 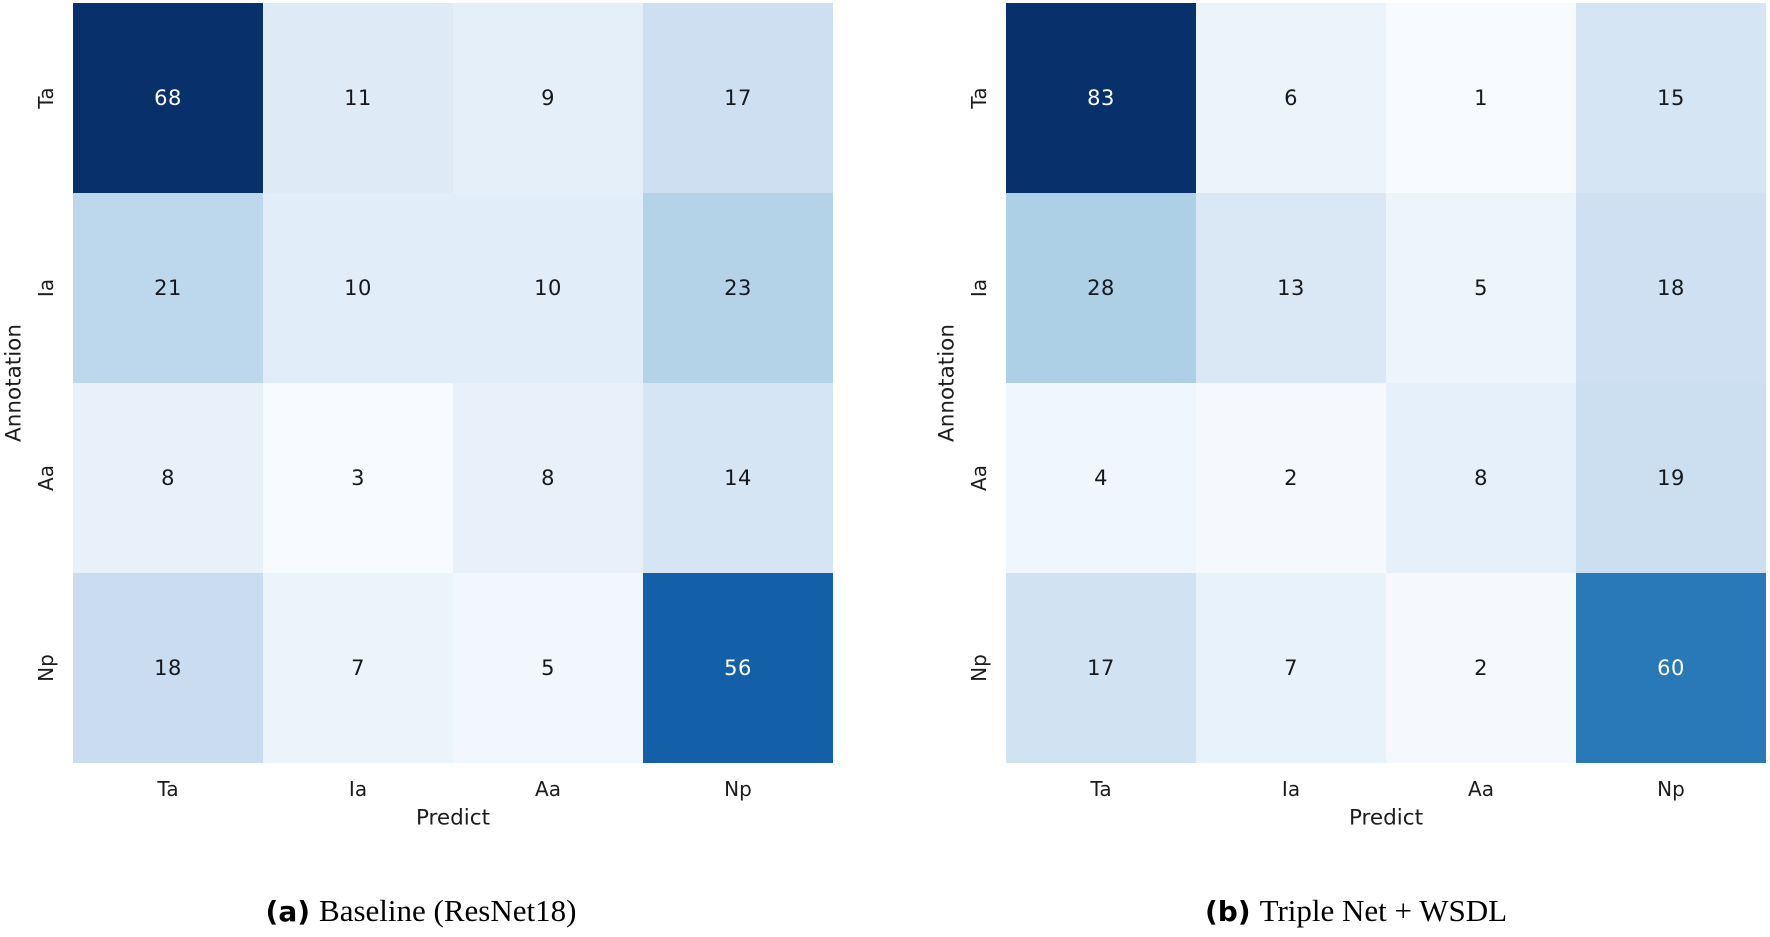 I want to click on cell-value: 13, so click(x=1291, y=288).